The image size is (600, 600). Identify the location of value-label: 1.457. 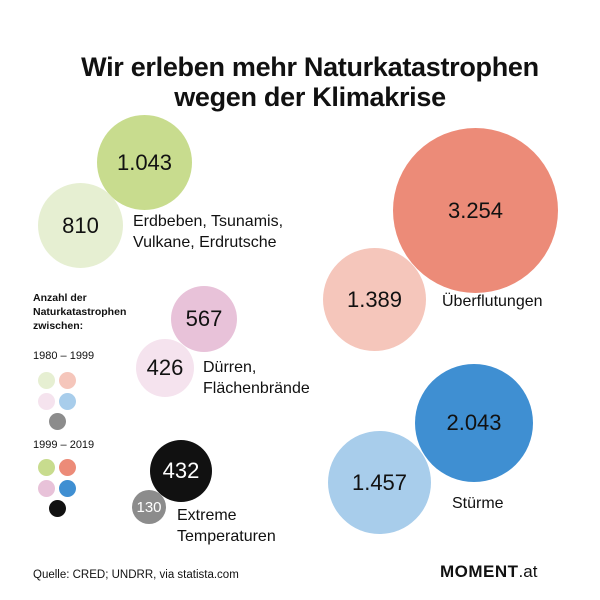
(379, 482).